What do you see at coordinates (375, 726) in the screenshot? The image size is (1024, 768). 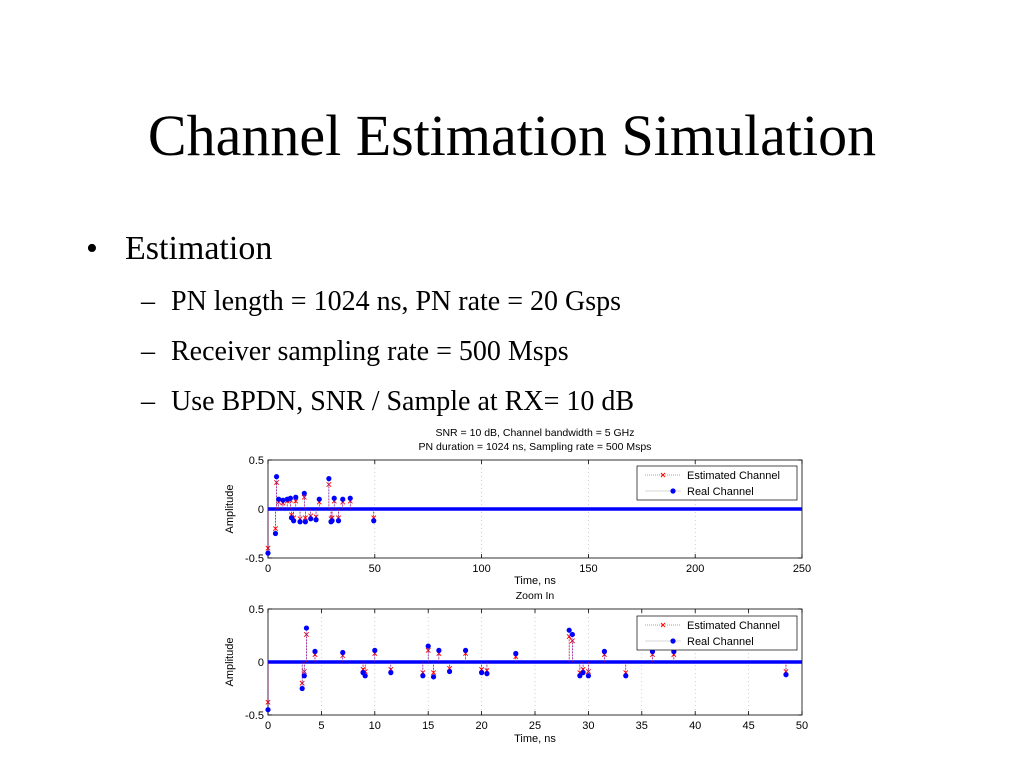 I see `x-tick-label: 10` at bounding box center [375, 726].